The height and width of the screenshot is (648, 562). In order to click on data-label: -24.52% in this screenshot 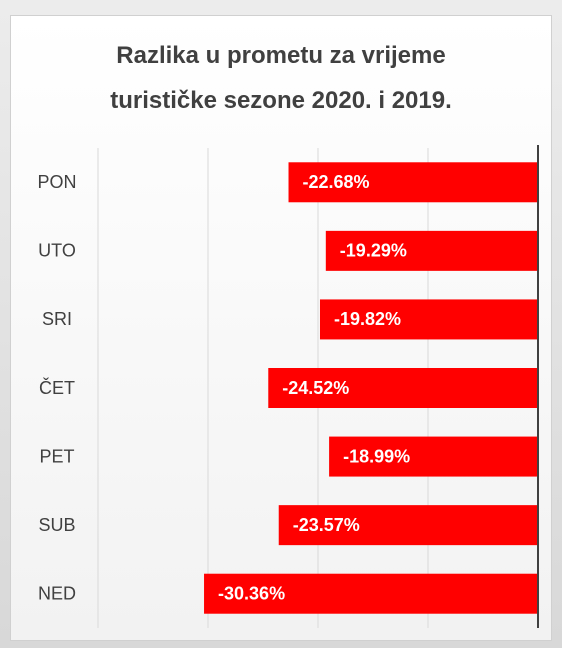, I will do `click(315, 388)`.